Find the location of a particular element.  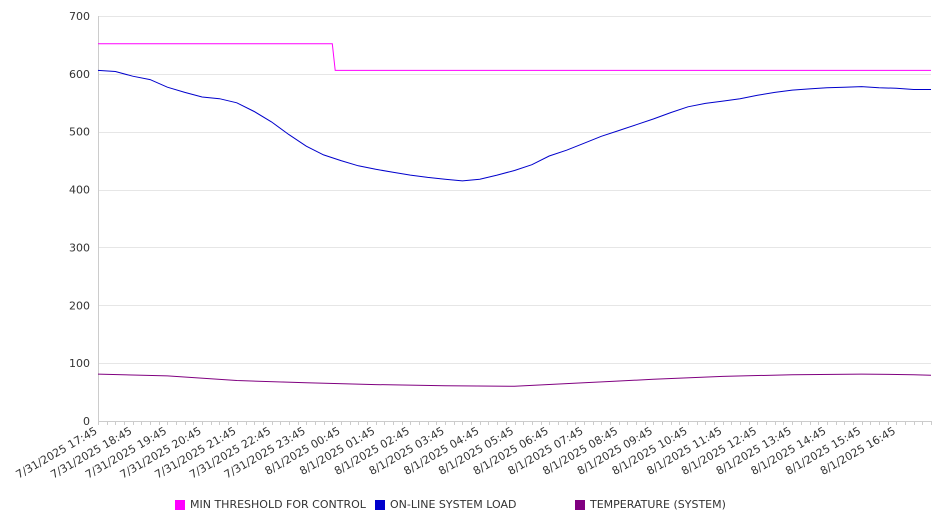

y-tick-label: 300 is located at coordinates (79, 247).